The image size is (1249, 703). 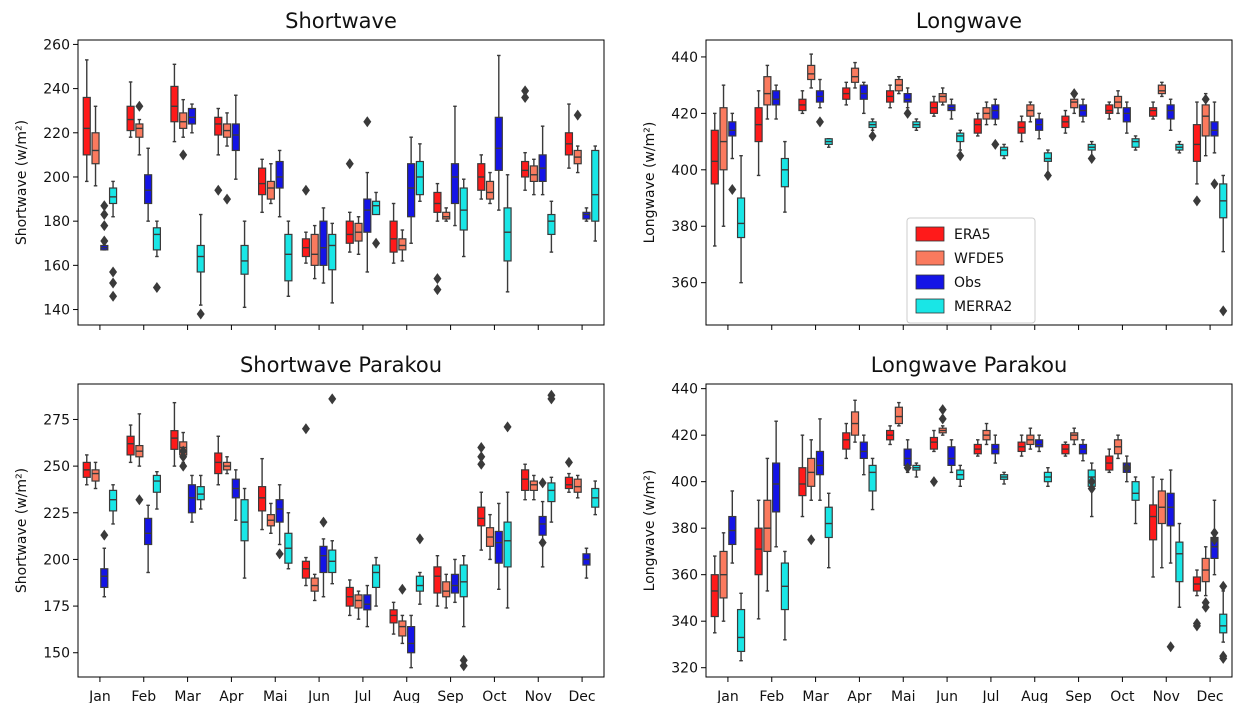 I want to click on box-merra2-jun, so click(x=332, y=263).